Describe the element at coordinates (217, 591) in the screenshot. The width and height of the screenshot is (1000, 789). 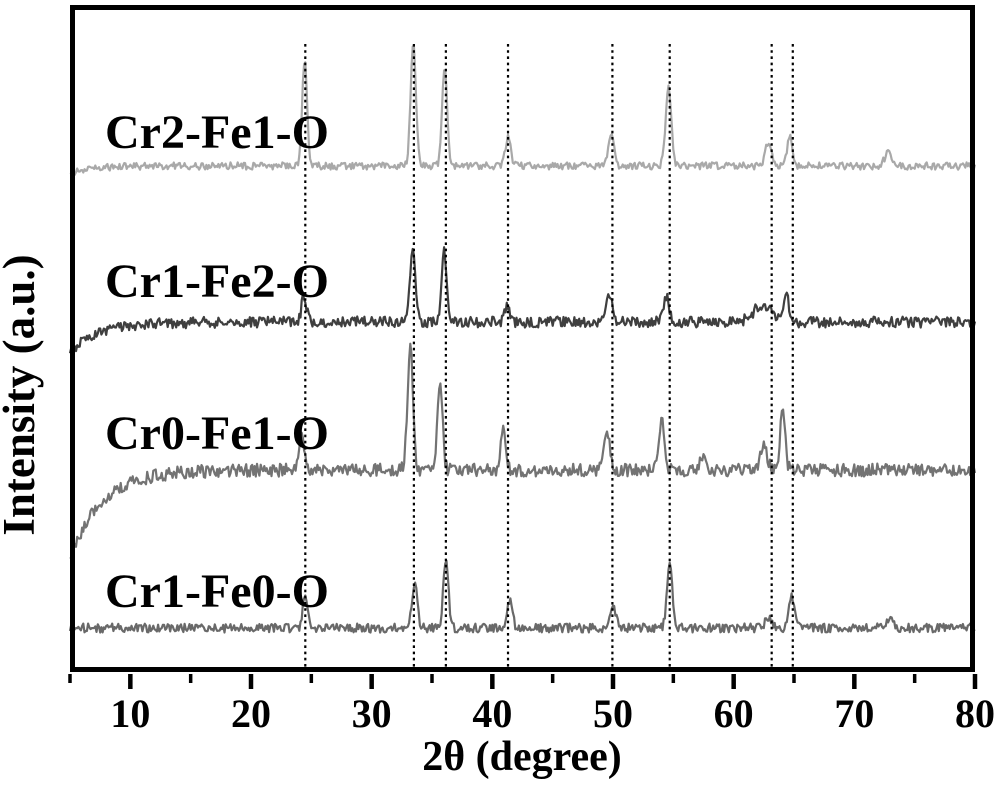
I see `series-label-cr1-fe0-o: Cr1-Fe0-O` at that location.